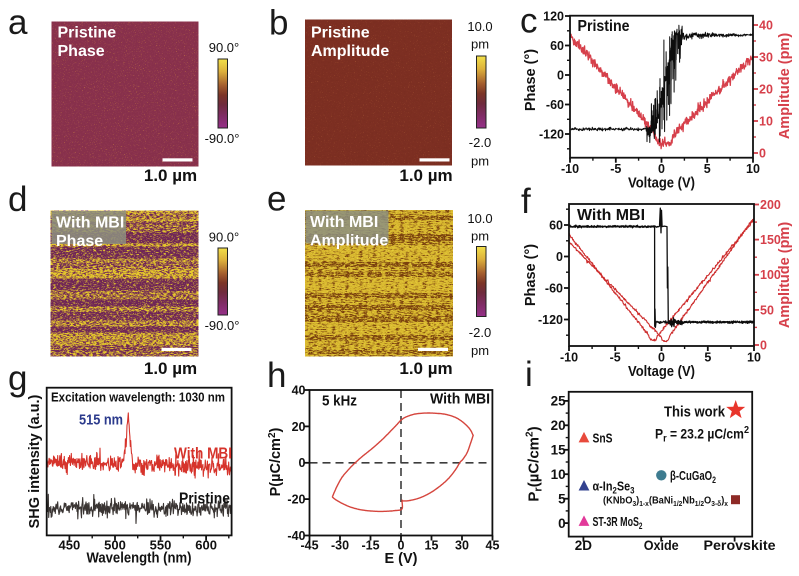 This screenshot has height=576, width=799. I want to click on svg-text: This work, so click(695, 413).